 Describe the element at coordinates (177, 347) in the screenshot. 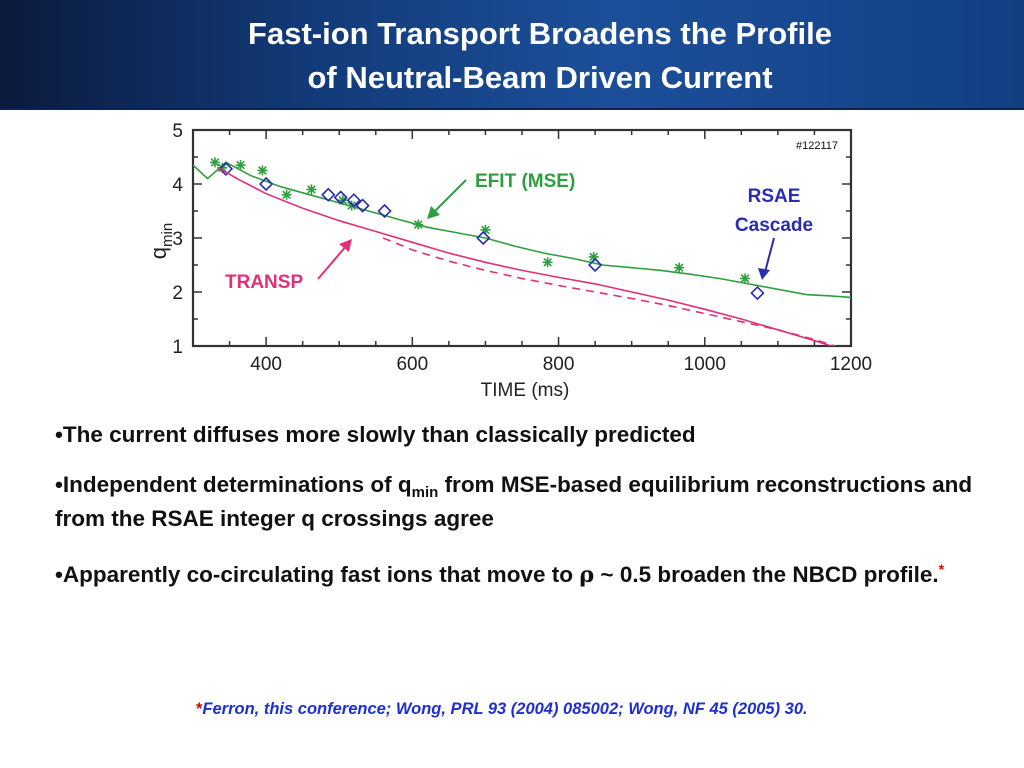

I see `y-tick-label: 1` at that location.